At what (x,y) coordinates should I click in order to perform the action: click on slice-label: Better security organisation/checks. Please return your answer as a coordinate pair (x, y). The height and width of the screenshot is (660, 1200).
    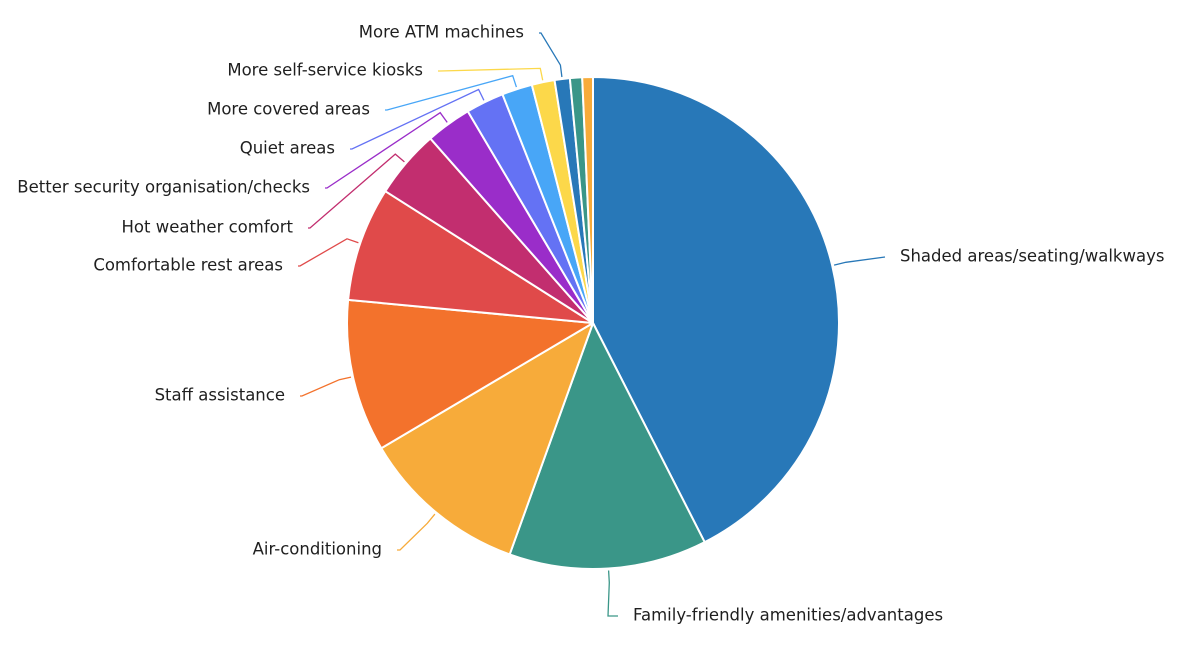
    Looking at the image, I should click on (163, 187).